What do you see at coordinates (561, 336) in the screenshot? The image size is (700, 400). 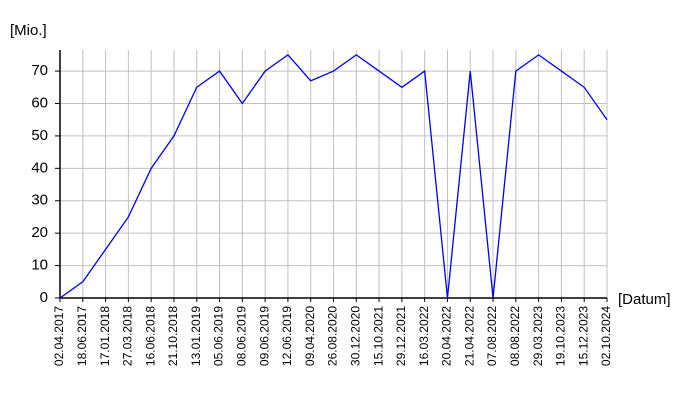 I see `x-tick-label: 19.10.2023` at bounding box center [561, 336].